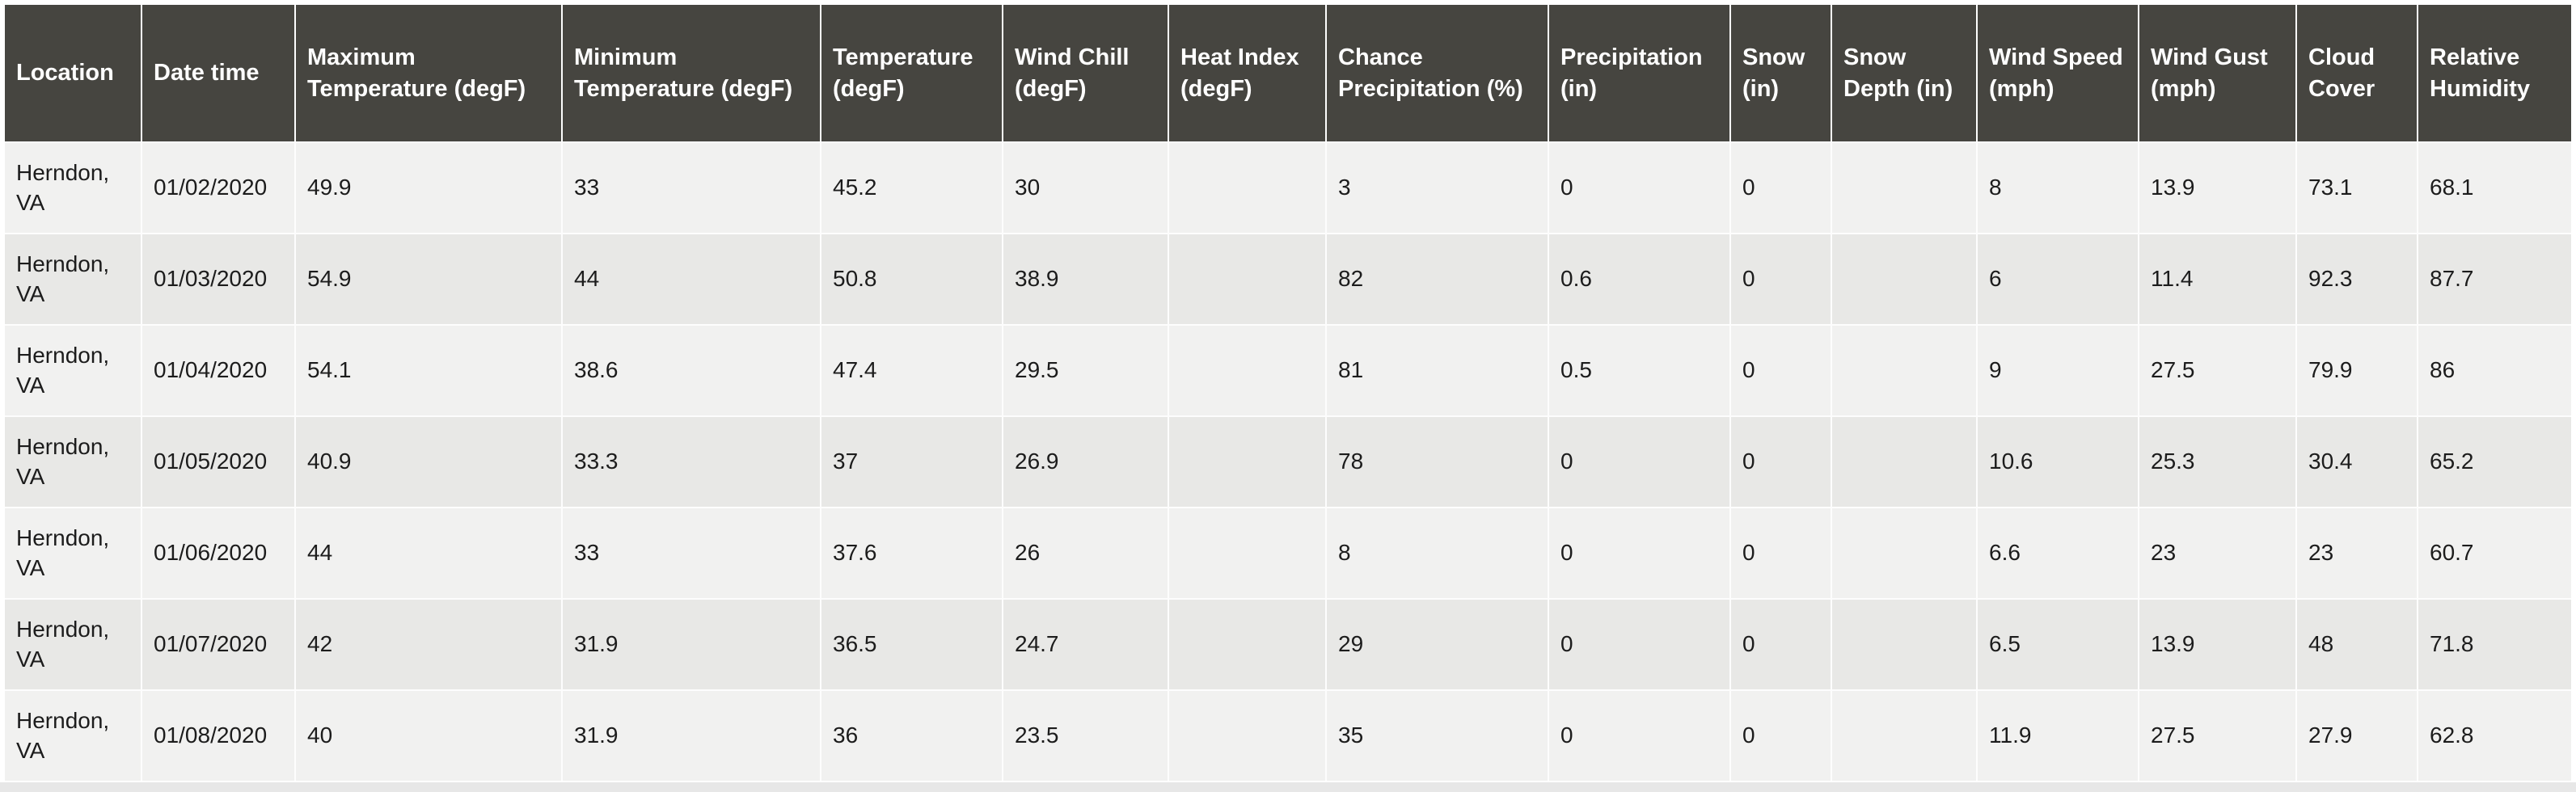  Describe the element at coordinates (2218, 73) in the screenshot. I see `column-header-wind-gust: Wind Gust (mph)` at that location.